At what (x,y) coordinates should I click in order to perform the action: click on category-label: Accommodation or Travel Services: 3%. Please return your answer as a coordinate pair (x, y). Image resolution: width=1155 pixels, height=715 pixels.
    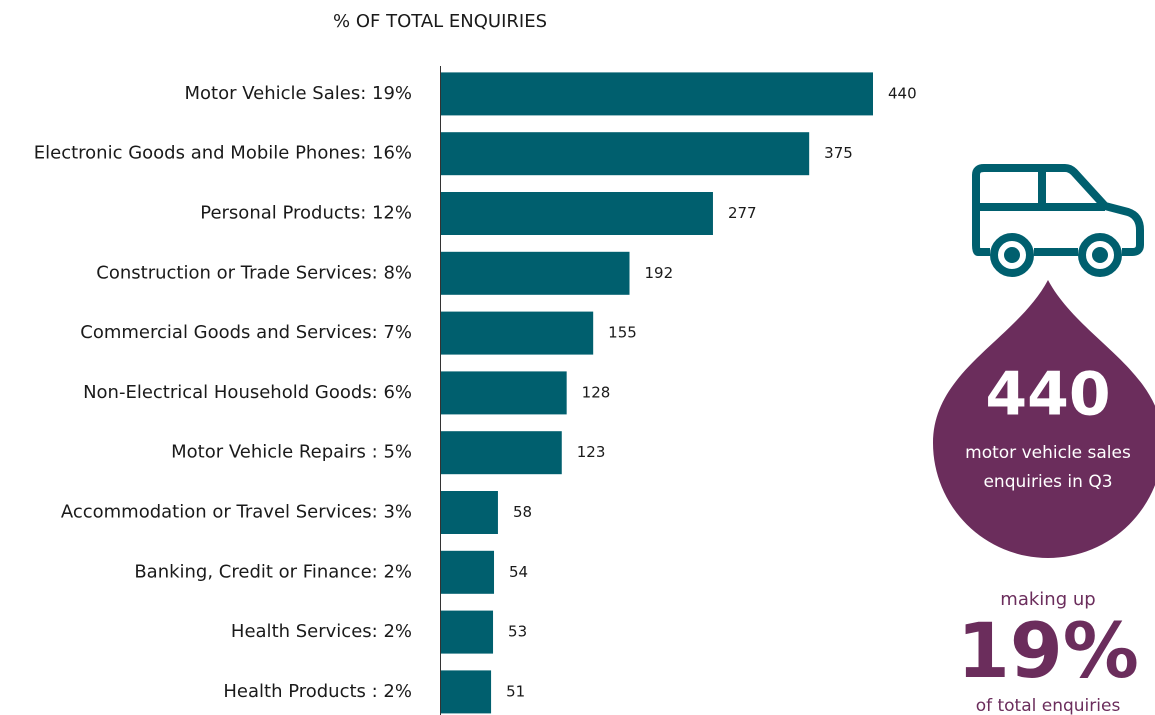
    Looking at the image, I should click on (236, 512).